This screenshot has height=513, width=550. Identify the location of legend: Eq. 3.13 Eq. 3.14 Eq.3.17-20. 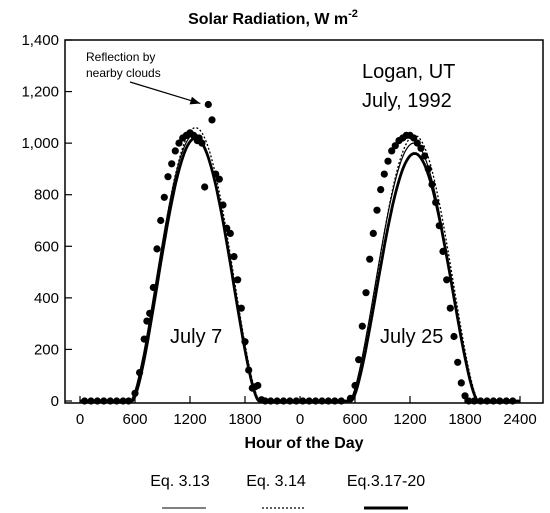
(287, 491).